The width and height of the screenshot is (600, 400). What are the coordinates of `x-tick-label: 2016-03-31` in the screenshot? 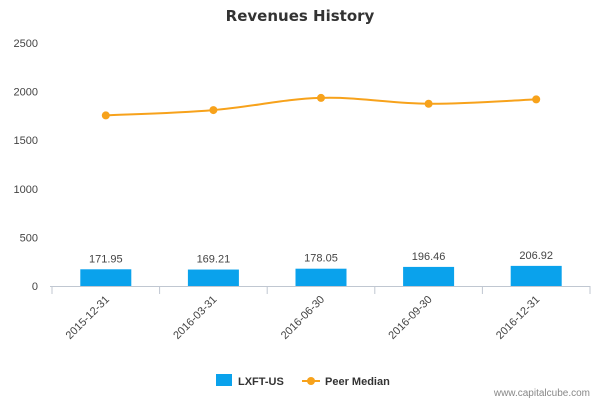 It's located at (195, 318).